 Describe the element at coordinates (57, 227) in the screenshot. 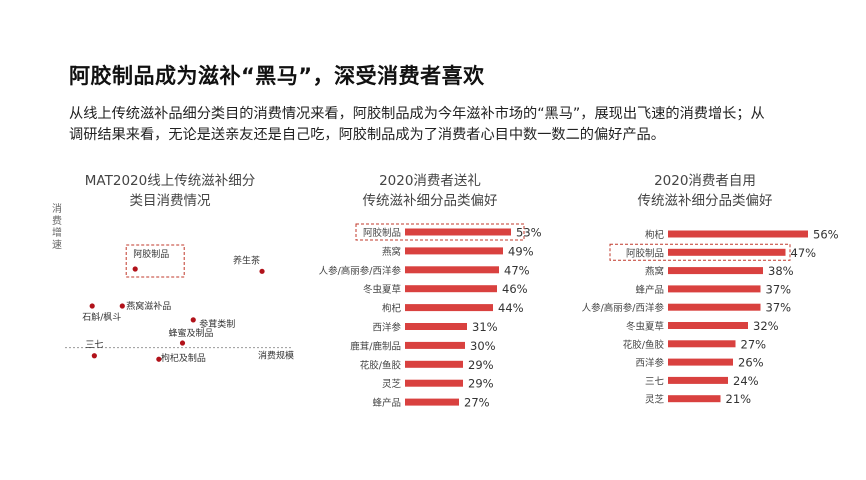

I see `scatter-y-axis-label: 消费增速` at that location.